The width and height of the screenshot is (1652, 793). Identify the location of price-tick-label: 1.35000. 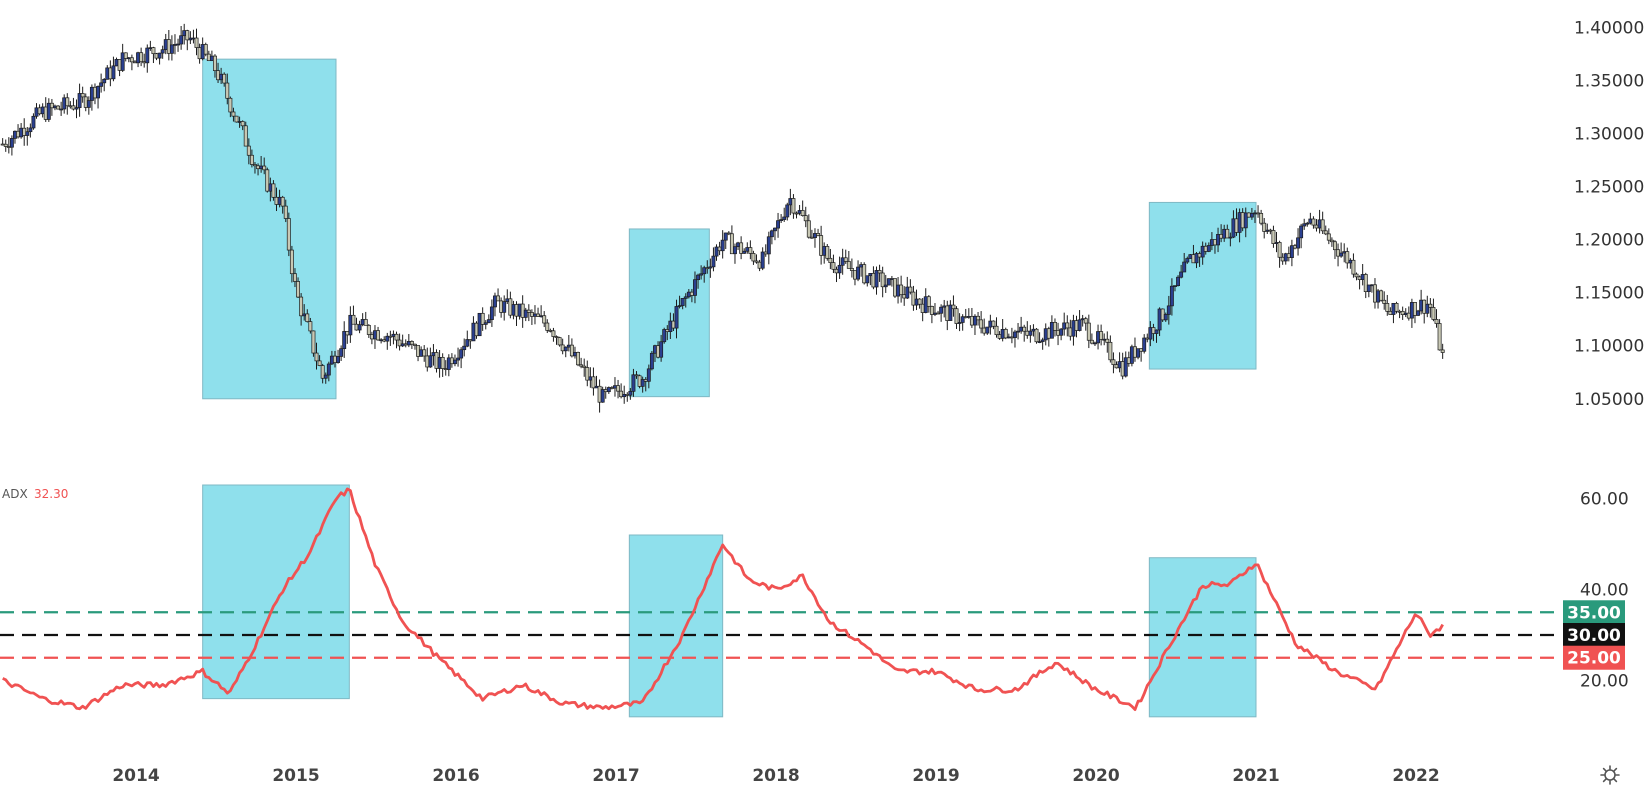
(1609, 81).